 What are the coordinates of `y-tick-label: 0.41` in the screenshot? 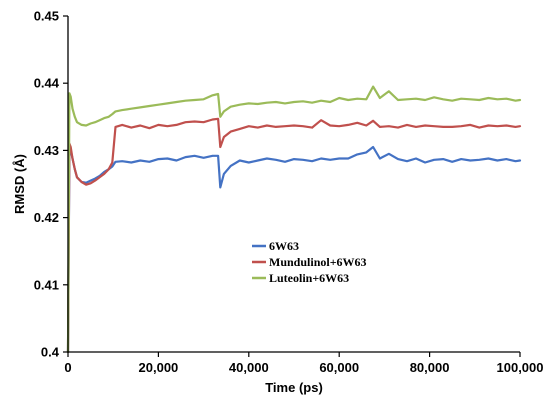 It's located at (46, 284).